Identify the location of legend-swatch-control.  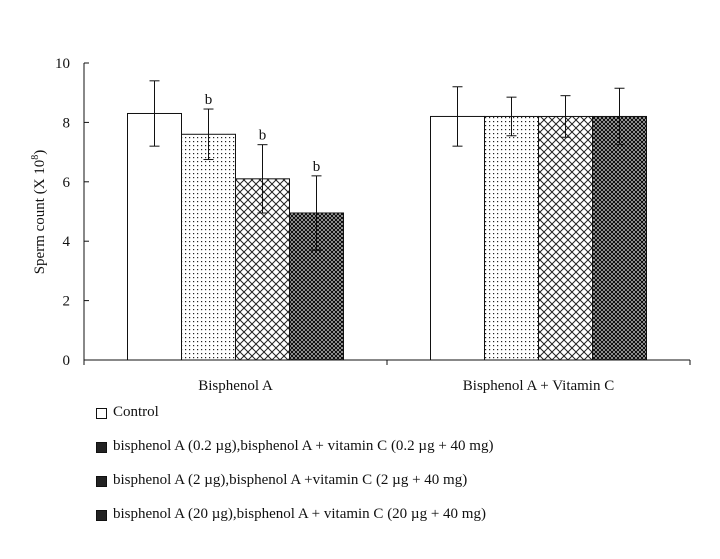
(101, 413).